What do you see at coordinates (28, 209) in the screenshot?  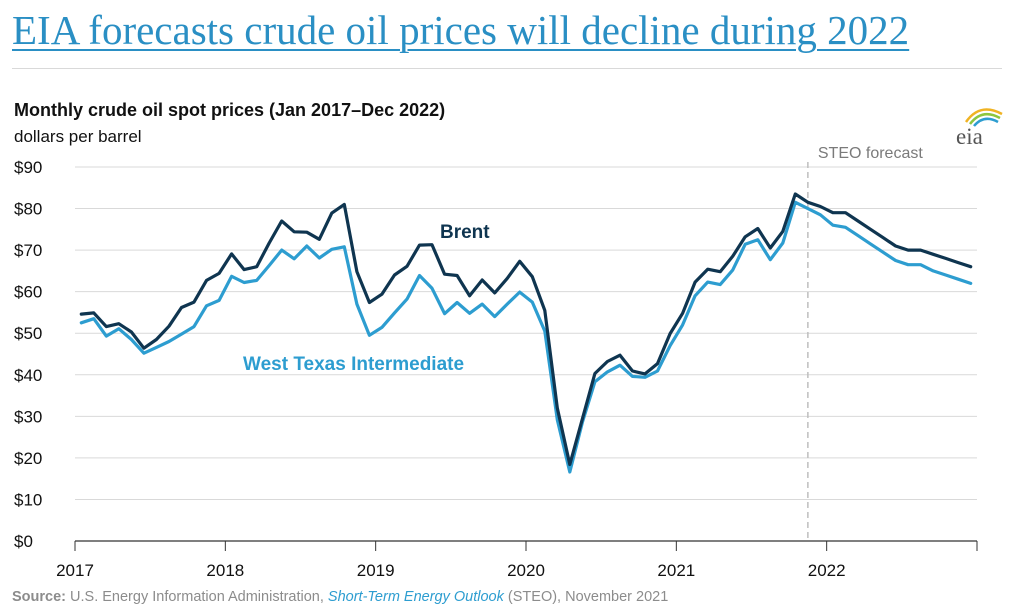 I see `y-tick-label: $80` at bounding box center [28, 209].